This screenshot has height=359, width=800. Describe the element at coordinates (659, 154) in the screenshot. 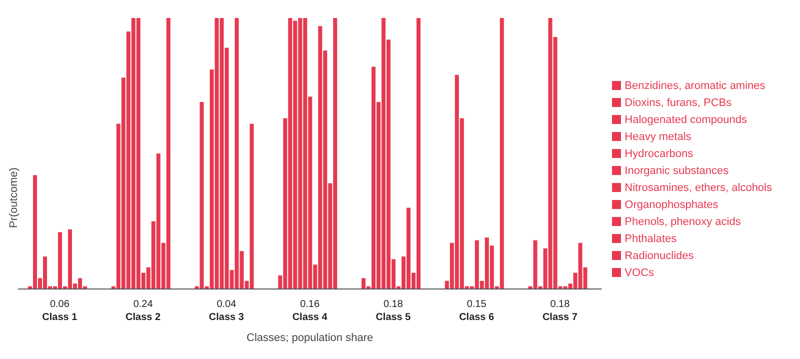

I see `legend-label: Hydrocarbons` at that location.